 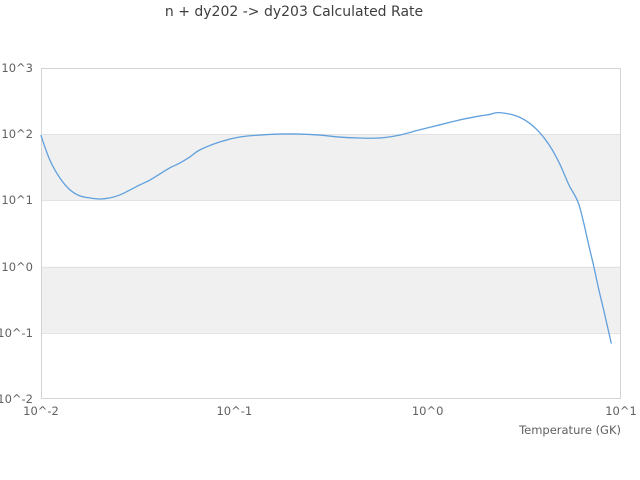 What do you see at coordinates (570, 430) in the screenshot?
I see `x-axis-title: Temperature (GK)` at bounding box center [570, 430].